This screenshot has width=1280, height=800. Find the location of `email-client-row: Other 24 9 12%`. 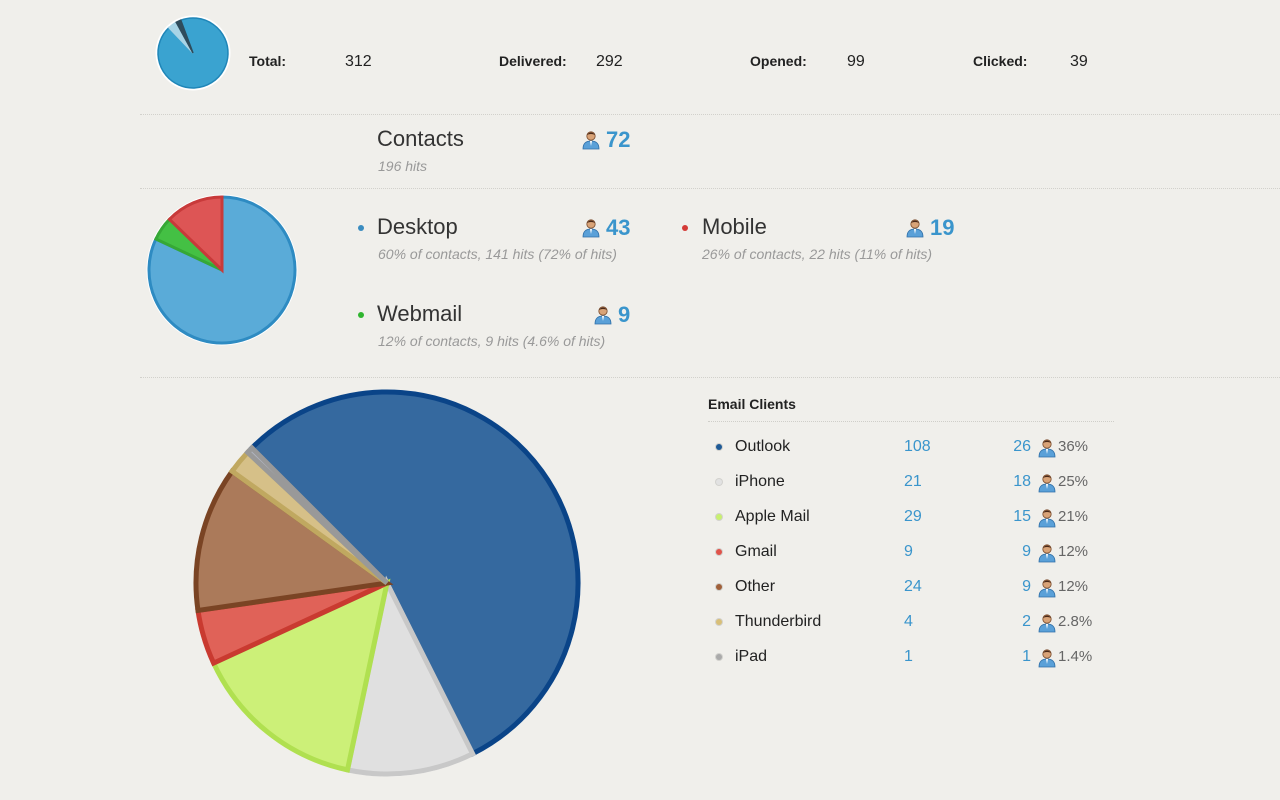

email-client-row: Other 24 9 12% is located at coordinates (916, 588).